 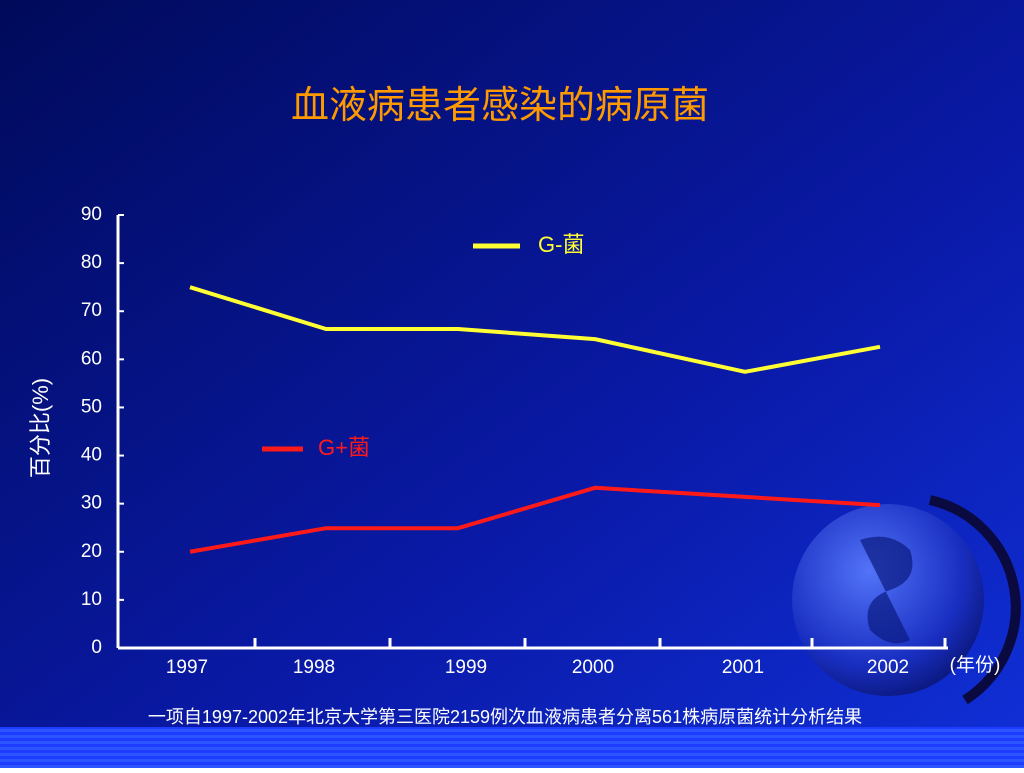 I want to click on x-tick-label: 2001, so click(x=743, y=667).